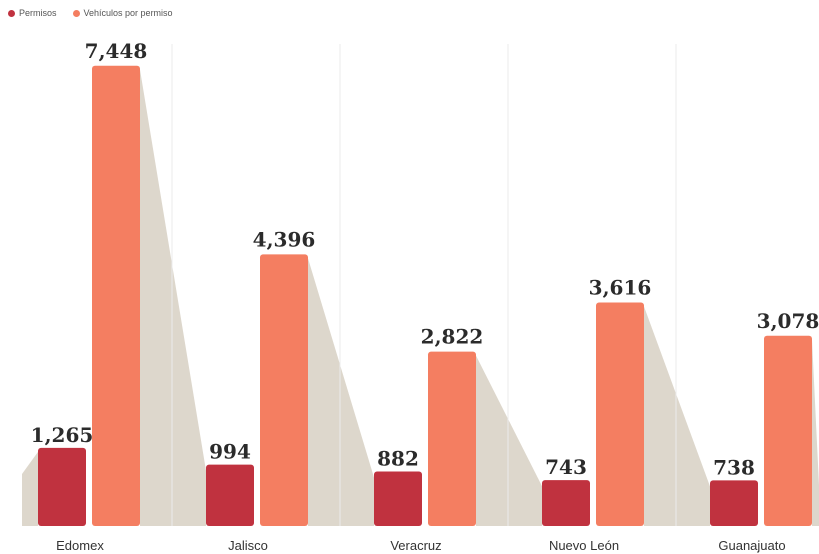  What do you see at coordinates (788, 321) in the screenshot?
I see `value-label-vehiculos-4: 3,078` at bounding box center [788, 321].